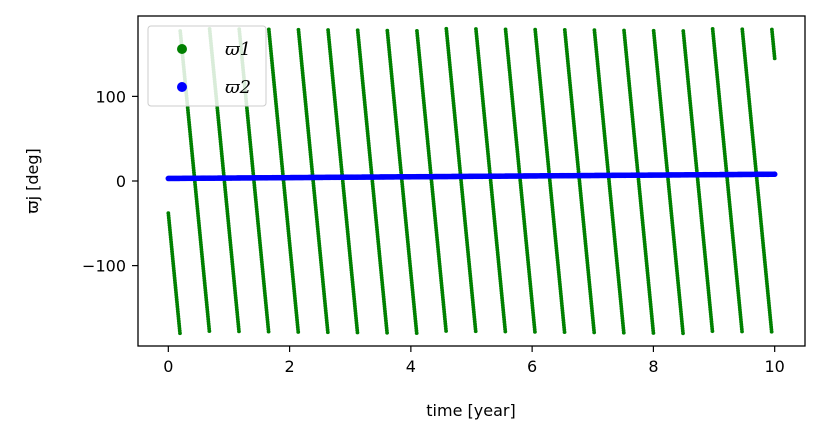 Image resolution: width=822 pixels, height=438 pixels. I want to click on x-tick-label: 6, so click(532, 366).